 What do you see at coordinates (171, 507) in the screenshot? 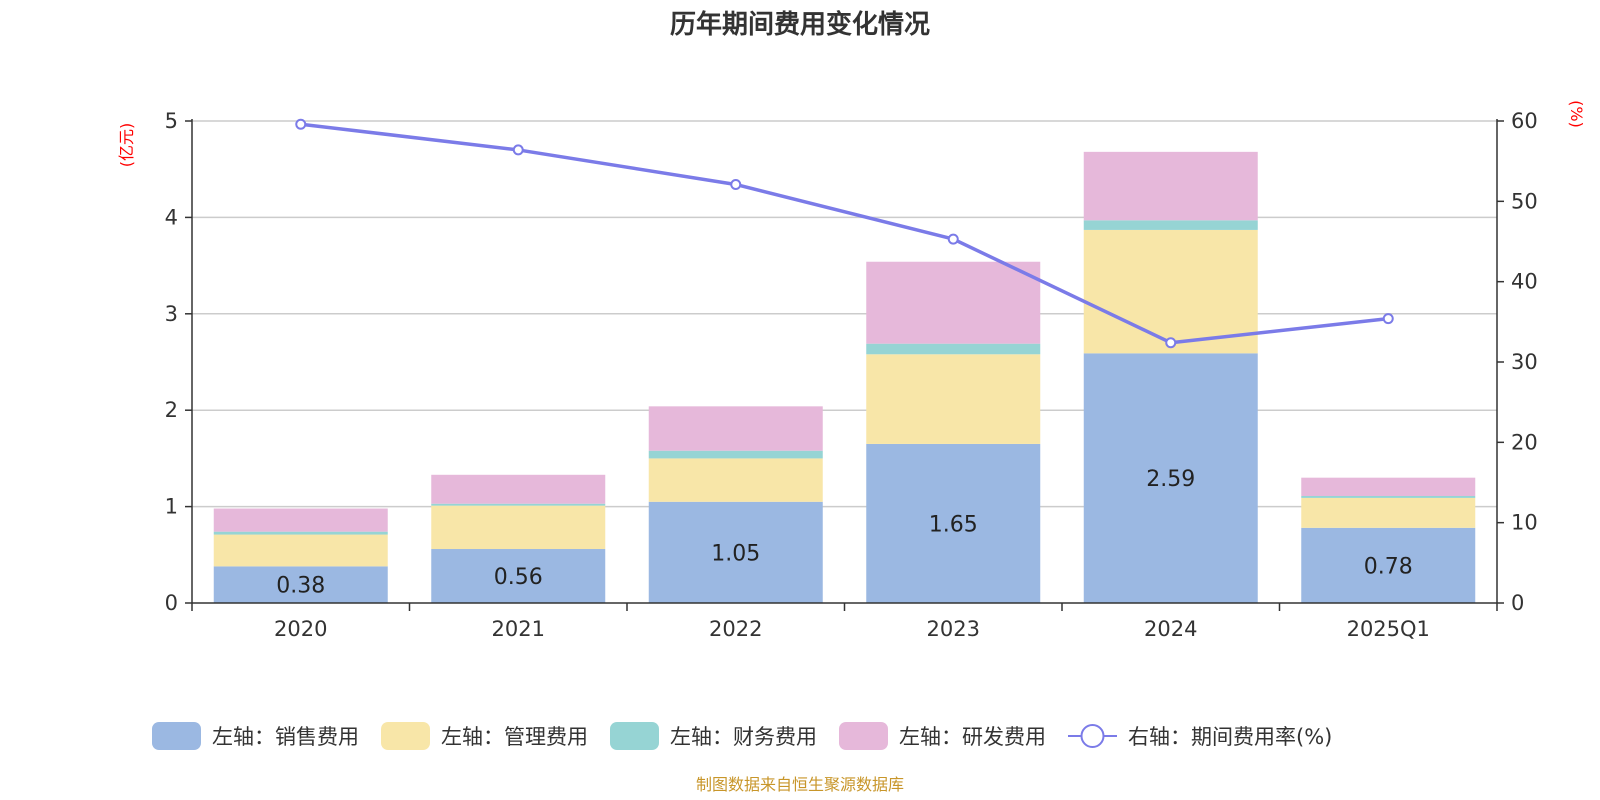
I see `left-axis-tick-label: 1` at bounding box center [171, 507].